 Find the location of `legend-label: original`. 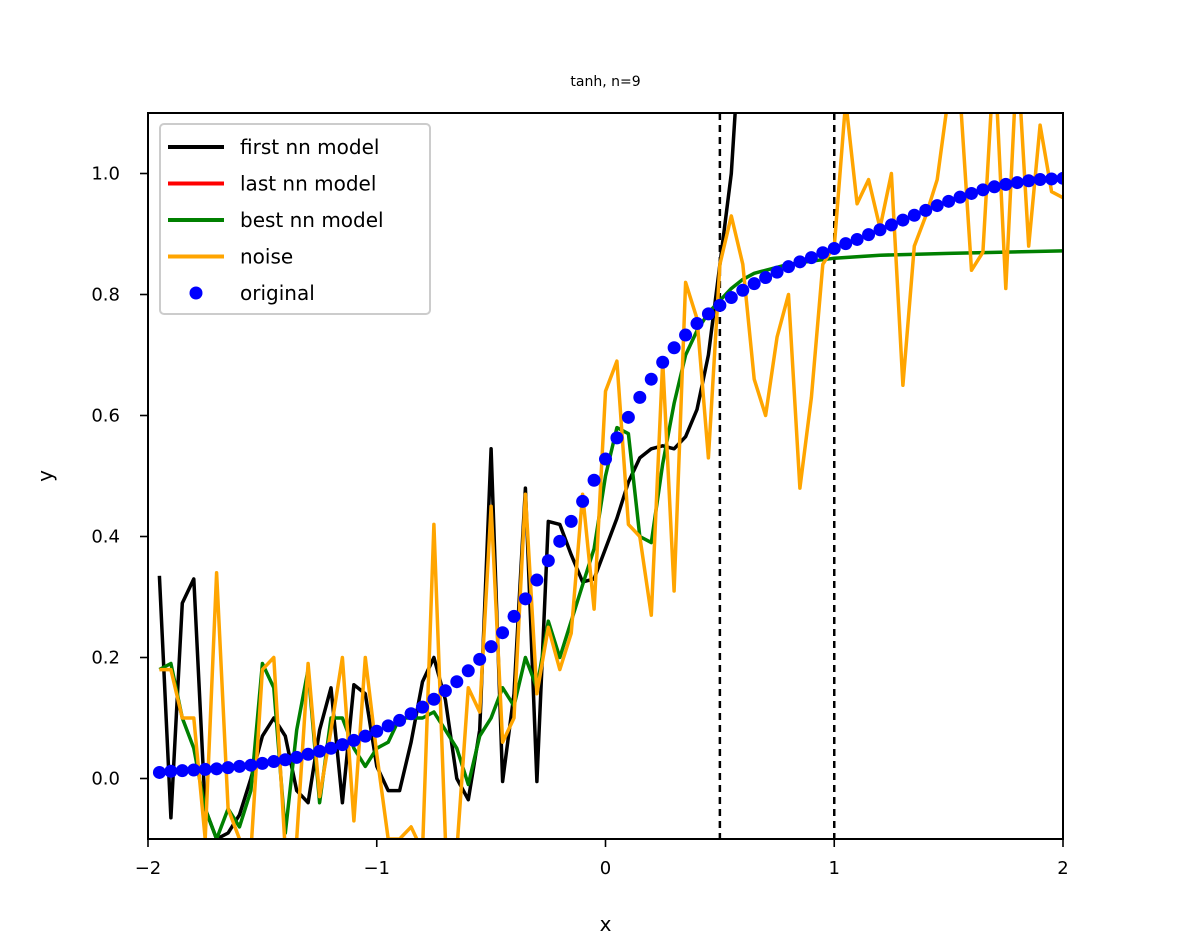

legend-label: original is located at coordinates (277, 293).